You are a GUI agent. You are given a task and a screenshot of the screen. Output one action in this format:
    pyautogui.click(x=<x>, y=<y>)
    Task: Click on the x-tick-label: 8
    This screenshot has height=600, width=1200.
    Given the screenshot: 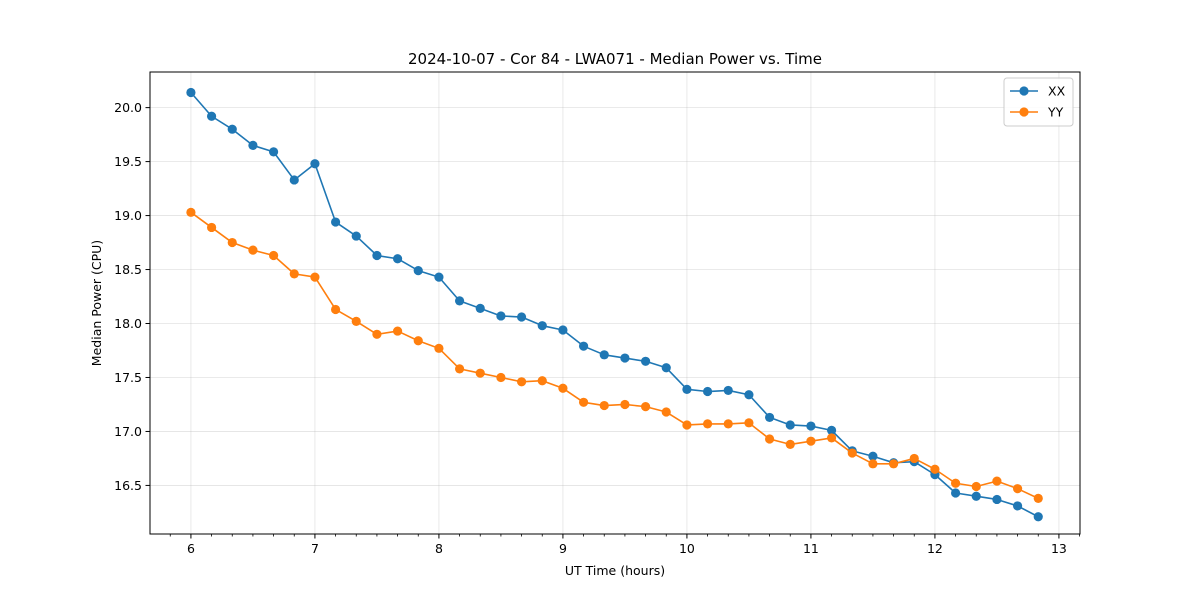 What is the action you would take?
    pyautogui.click(x=439, y=548)
    